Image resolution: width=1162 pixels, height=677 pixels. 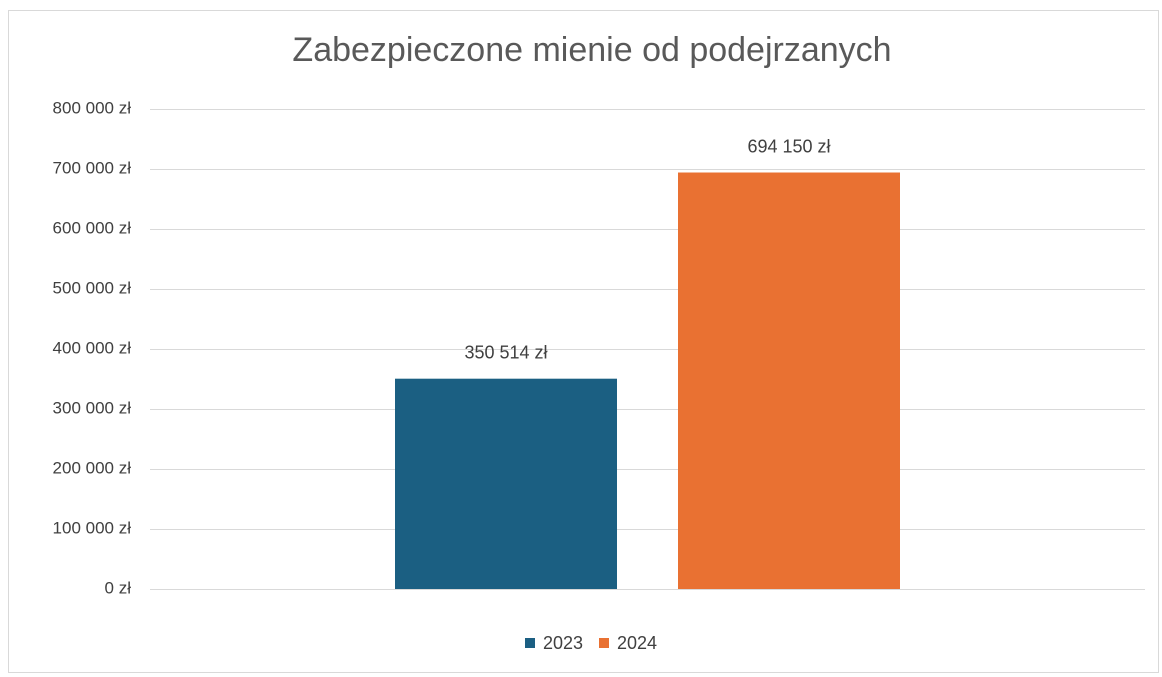 I want to click on value-label: 350 514 zł, so click(x=505, y=352).